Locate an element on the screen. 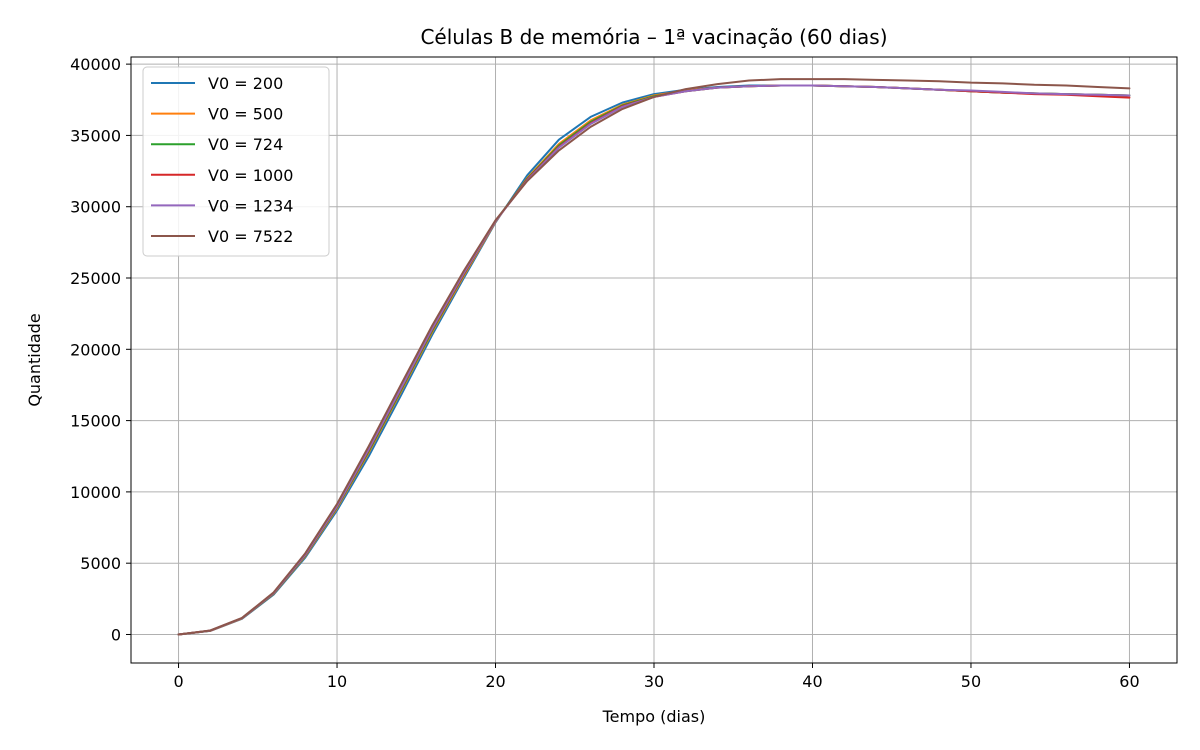  legend-label-5: V0 = 7522 is located at coordinates (250, 236).